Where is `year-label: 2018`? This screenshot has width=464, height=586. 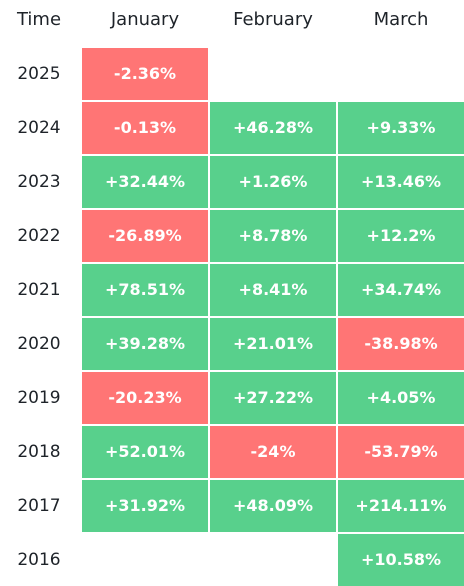
year-label: 2018 is located at coordinates (39, 452).